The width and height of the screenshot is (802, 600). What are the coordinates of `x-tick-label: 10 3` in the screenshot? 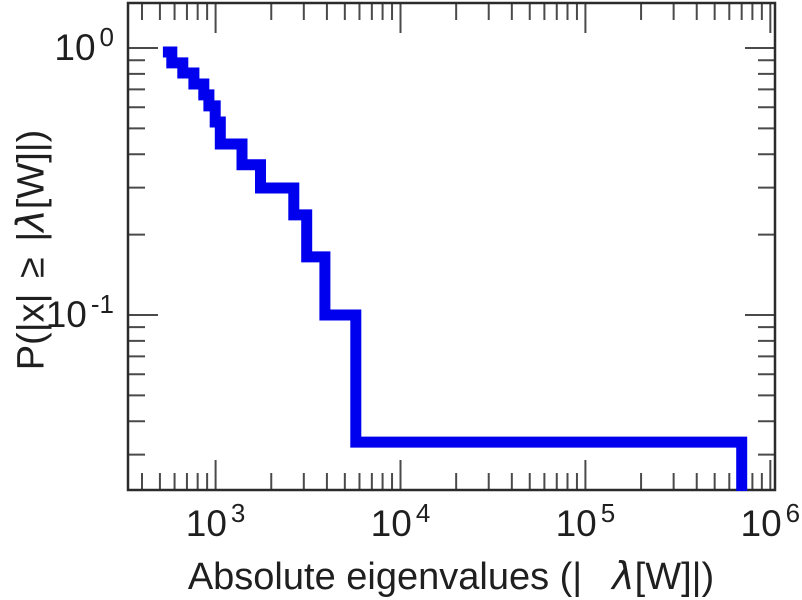 It's located at (215, 521).